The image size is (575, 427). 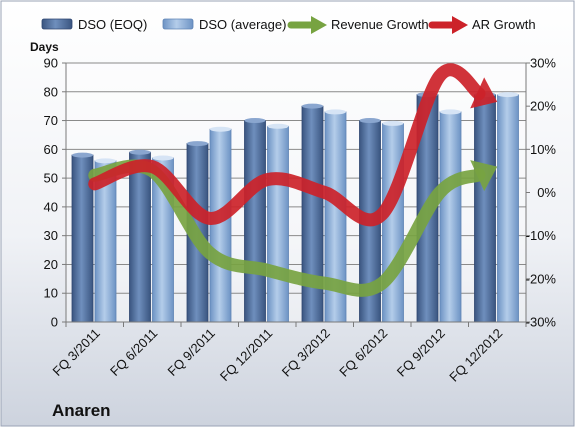 I want to click on y2-tick-label: 30%, so click(x=543, y=63).